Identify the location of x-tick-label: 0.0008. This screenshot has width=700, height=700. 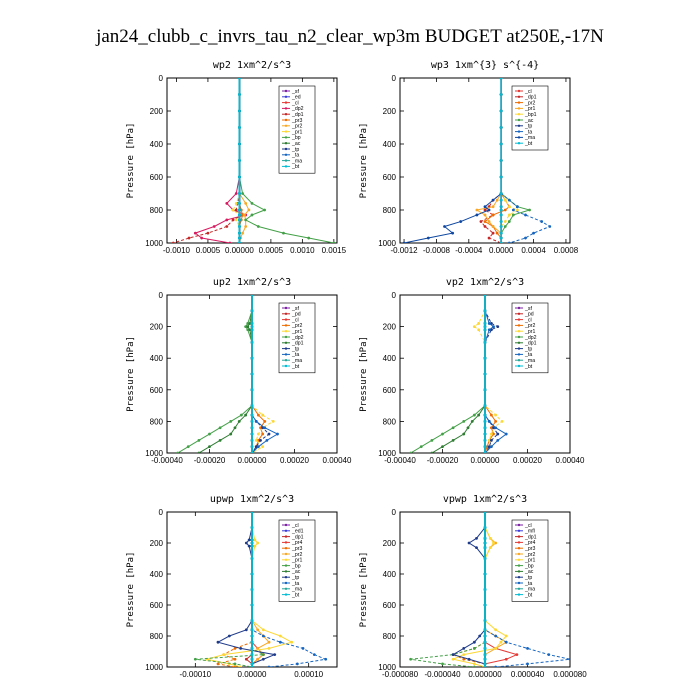
(566, 250).